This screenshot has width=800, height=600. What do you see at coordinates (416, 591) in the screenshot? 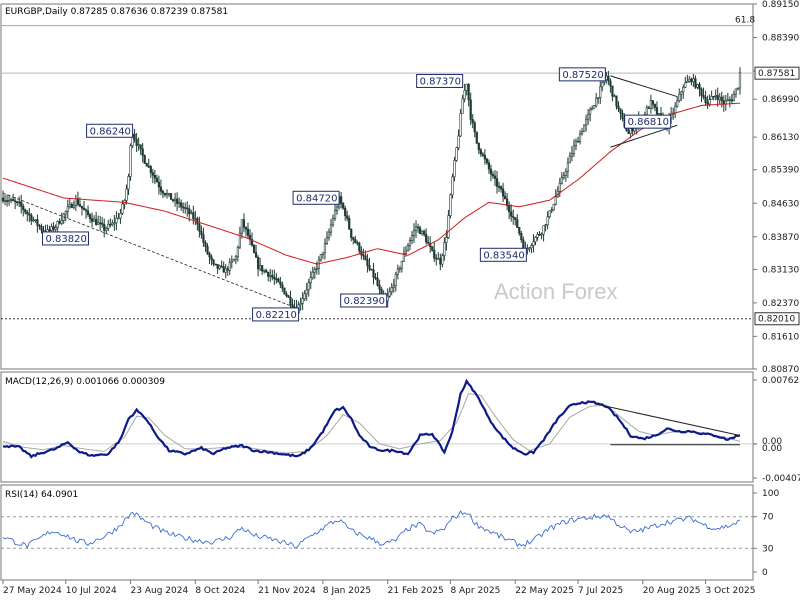
I see `date-axis-label: 21 Feb 2025` at bounding box center [416, 591].